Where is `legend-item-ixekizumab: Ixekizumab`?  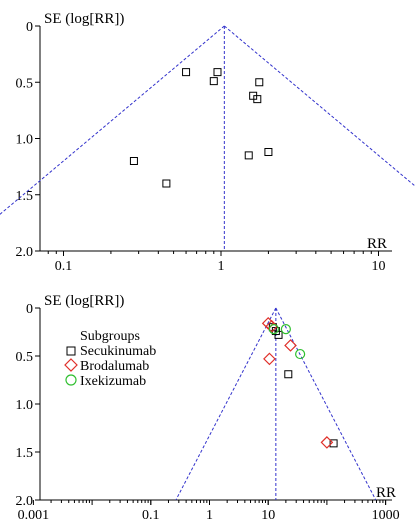 legend-item-ixekizumab: Ixekizumab is located at coordinates (105, 381).